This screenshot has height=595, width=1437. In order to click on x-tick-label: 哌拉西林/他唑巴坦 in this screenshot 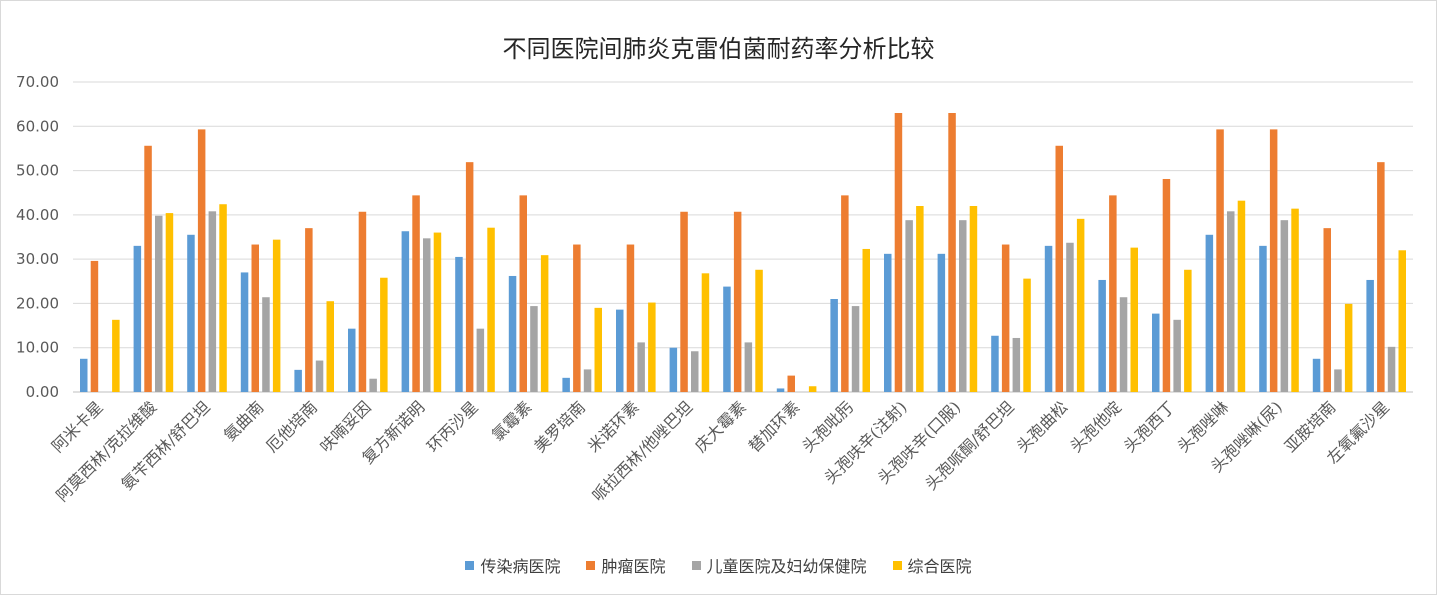, I will do `click(642, 451)`.